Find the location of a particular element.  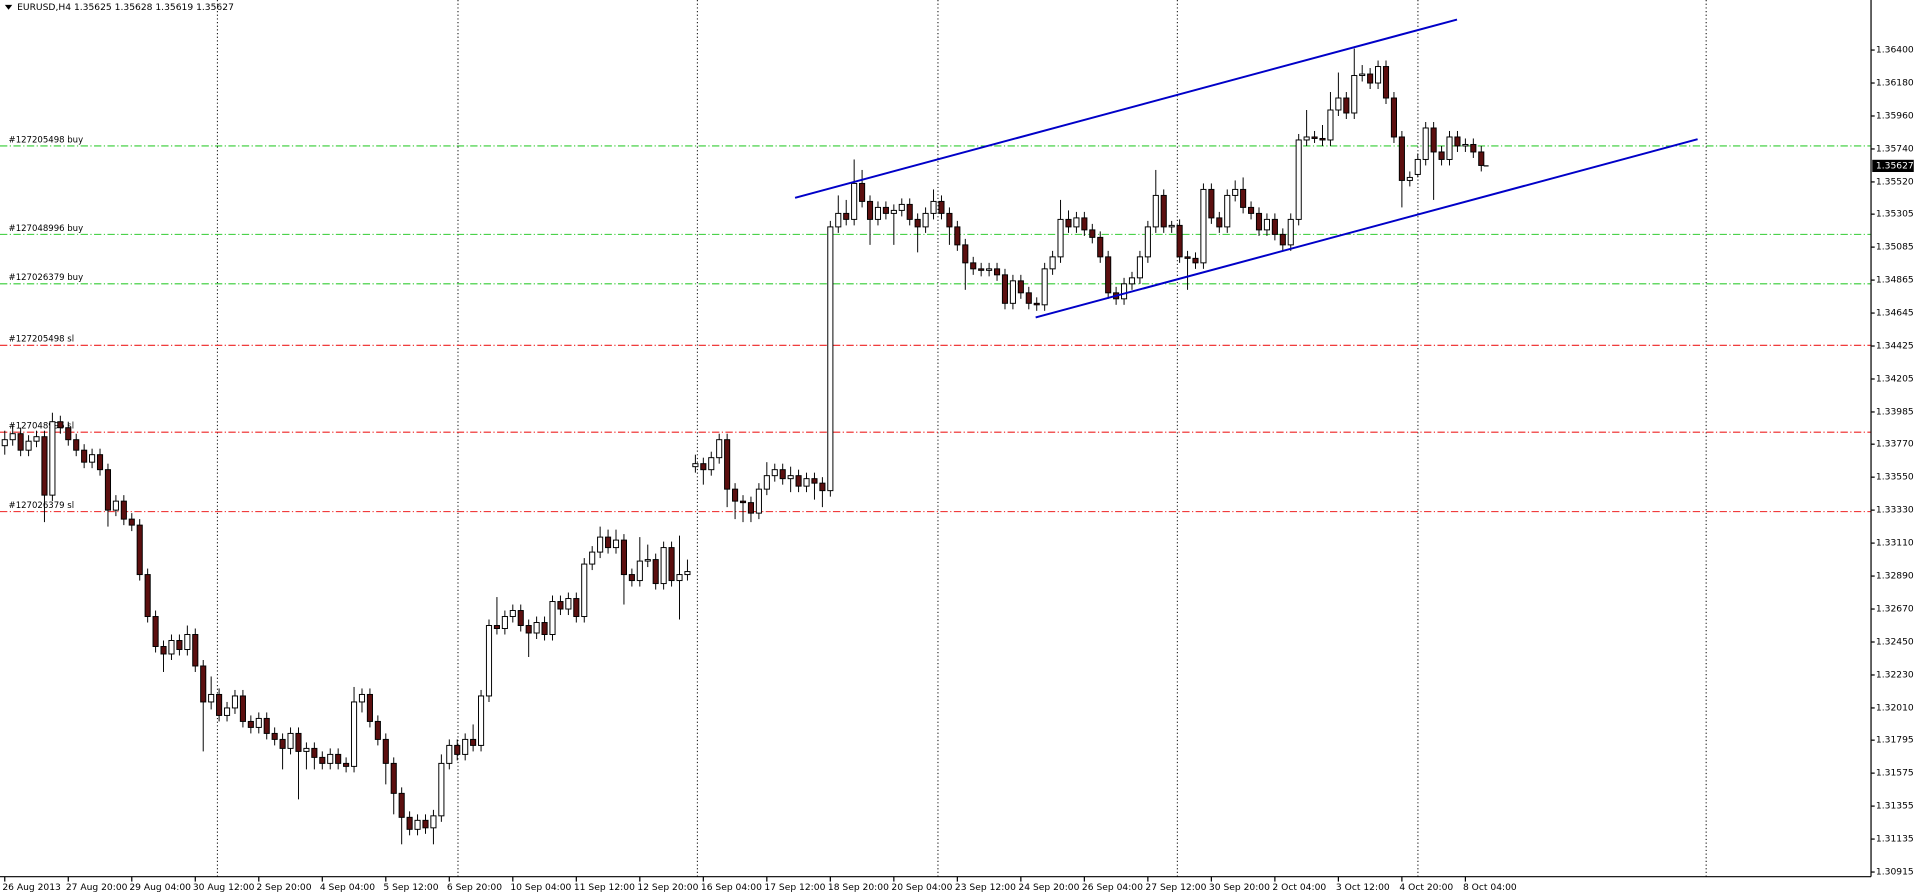

y-tick-label: 1.32670 is located at coordinates (1895, 610).